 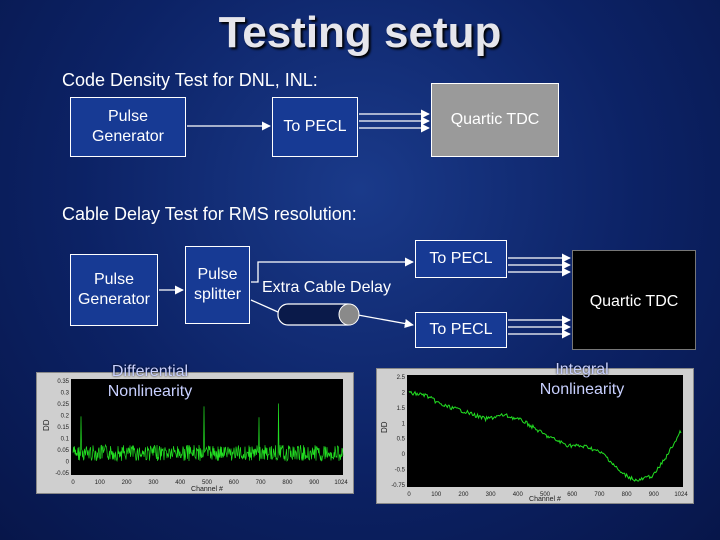 I want to click on dnl-ytick-label: 0.05, so click(x=63, y=451).